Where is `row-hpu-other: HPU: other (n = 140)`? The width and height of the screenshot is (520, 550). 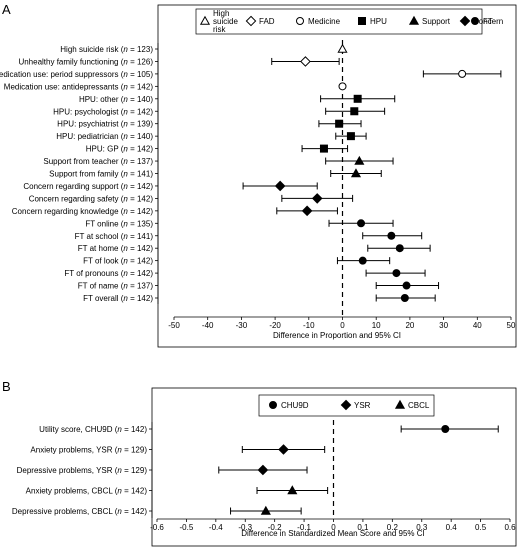 row-hpu-other: HPU: other (n = 140) is located at coordinates (237, 99).